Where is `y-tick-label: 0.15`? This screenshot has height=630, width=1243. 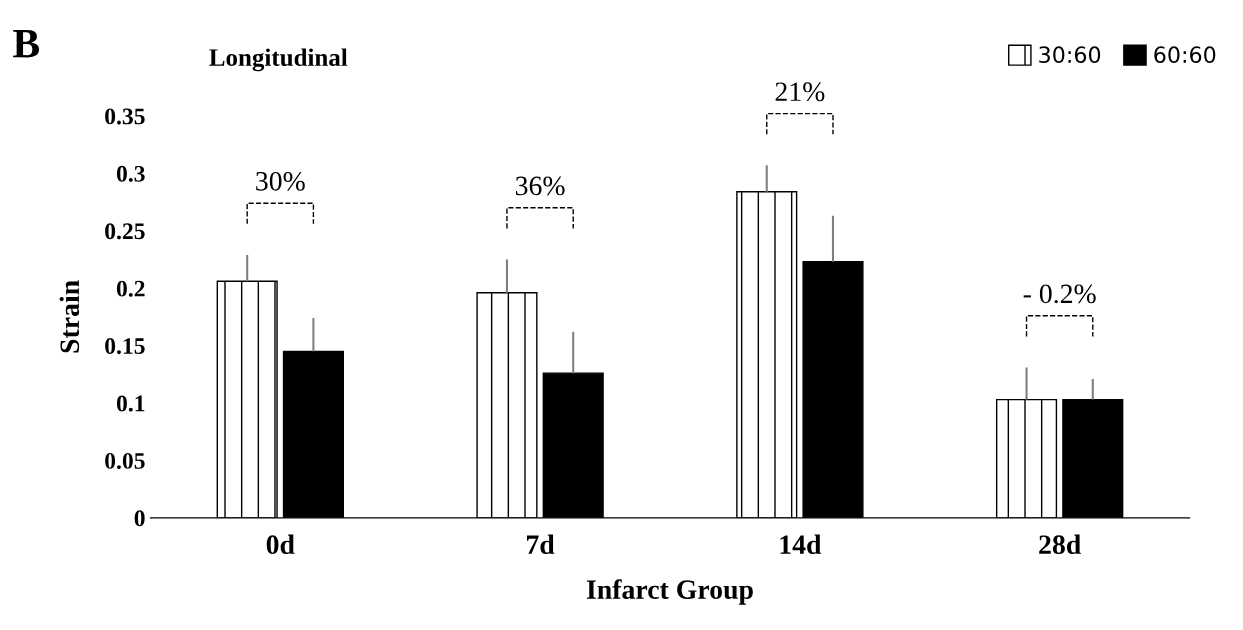
y-tick-label: 0.15 is located at coordinates (125, 346).